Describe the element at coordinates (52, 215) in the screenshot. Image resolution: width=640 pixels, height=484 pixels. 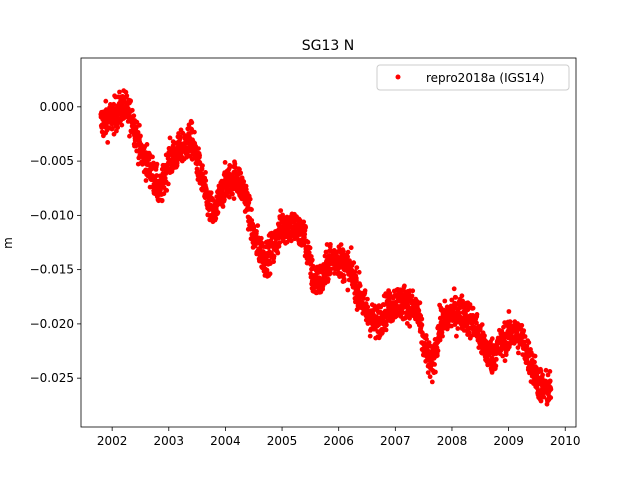
I see `y-tick-label: −0.010` at that location.